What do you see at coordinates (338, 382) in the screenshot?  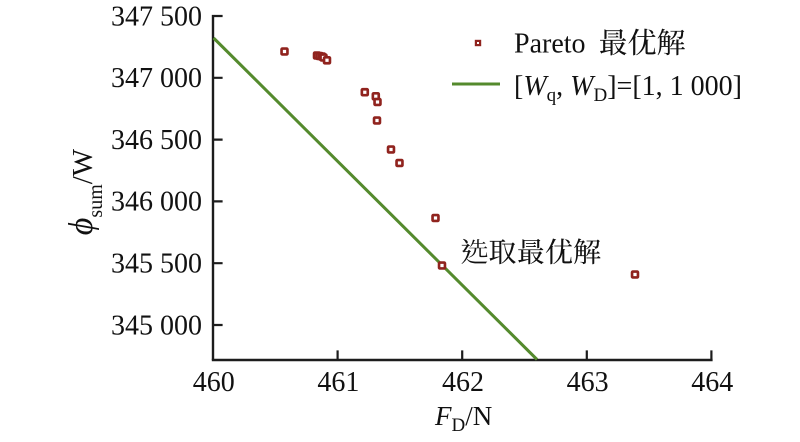 I see `svg-text: 461` at bounding box center [338, 382].